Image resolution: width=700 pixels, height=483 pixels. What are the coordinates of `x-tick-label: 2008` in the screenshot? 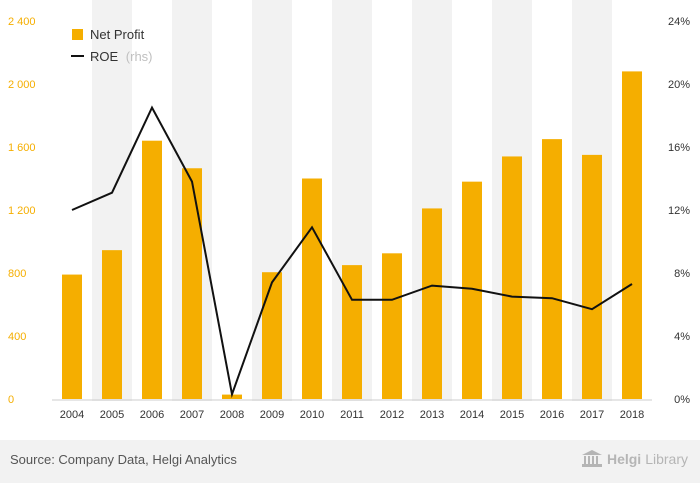 It's located at (232, 415).